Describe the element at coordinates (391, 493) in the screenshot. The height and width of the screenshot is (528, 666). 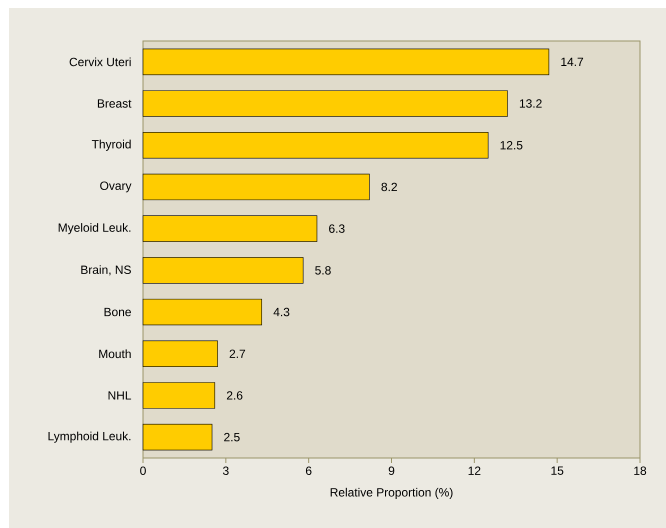
I see `x-axis-title: Relative Proportion (%)` at that location.